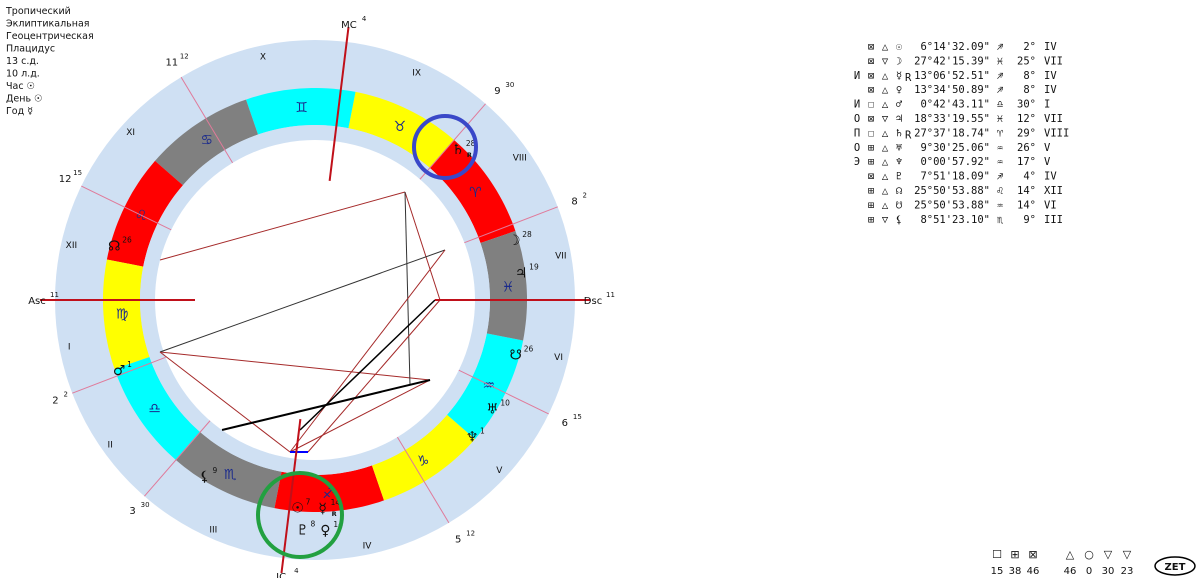 The height and width of the screenshot is (582, 1200). Describe the element at coordinates (522, 354) in the screenshot. I see `planet: ☋ 26` at that location.